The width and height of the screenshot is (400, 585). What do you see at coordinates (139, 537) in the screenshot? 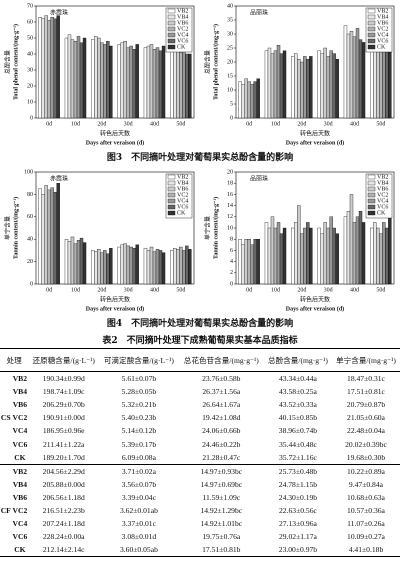
I see `value-cell: 3.08±0.01d` at bounding box center [139, 537].